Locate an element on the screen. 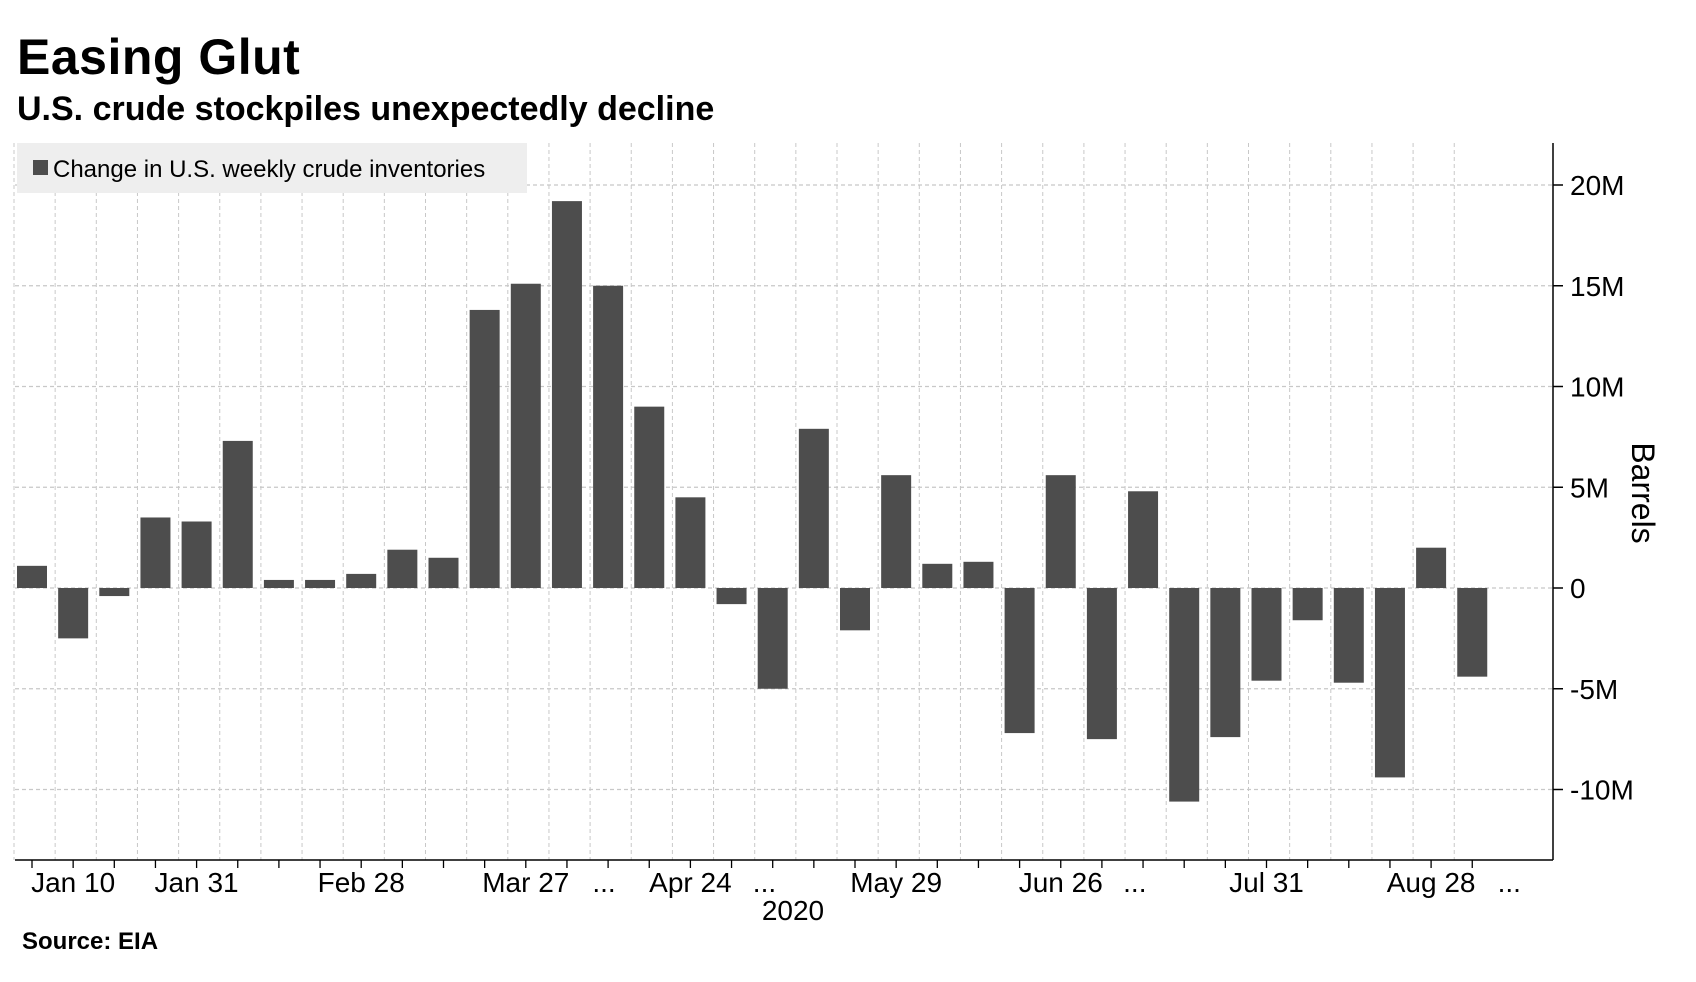 Image resolution: width=1696 pixels, height=982 pixels. x-tick-label: Apr 24 is located at coordinates (690, 882).